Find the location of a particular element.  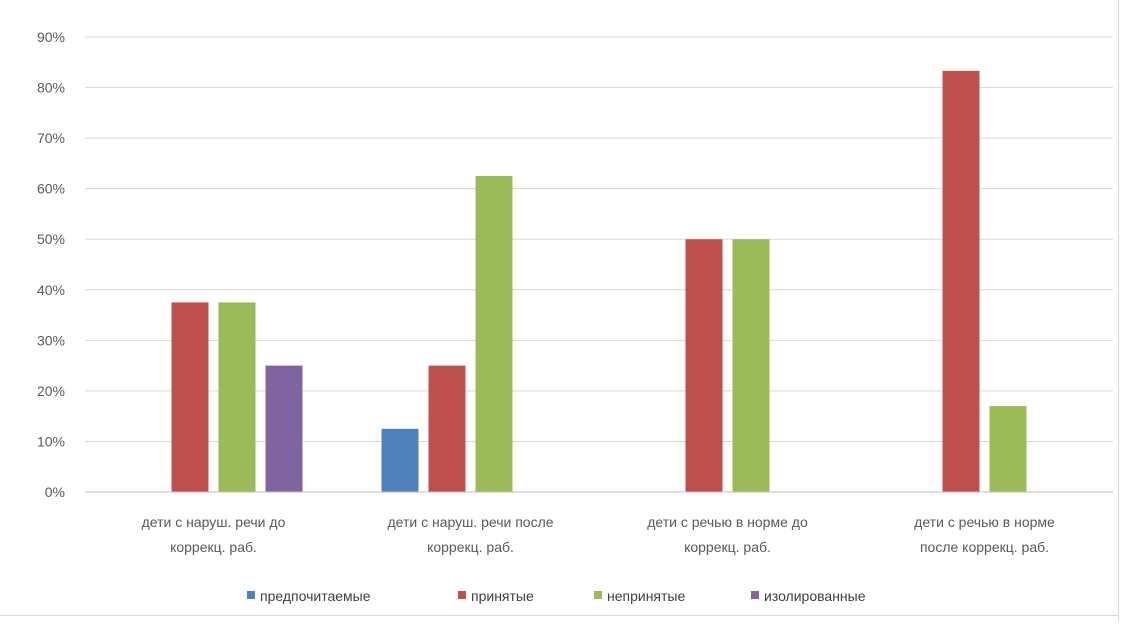

frame-border-bottom is located at coordinates (559, 615).